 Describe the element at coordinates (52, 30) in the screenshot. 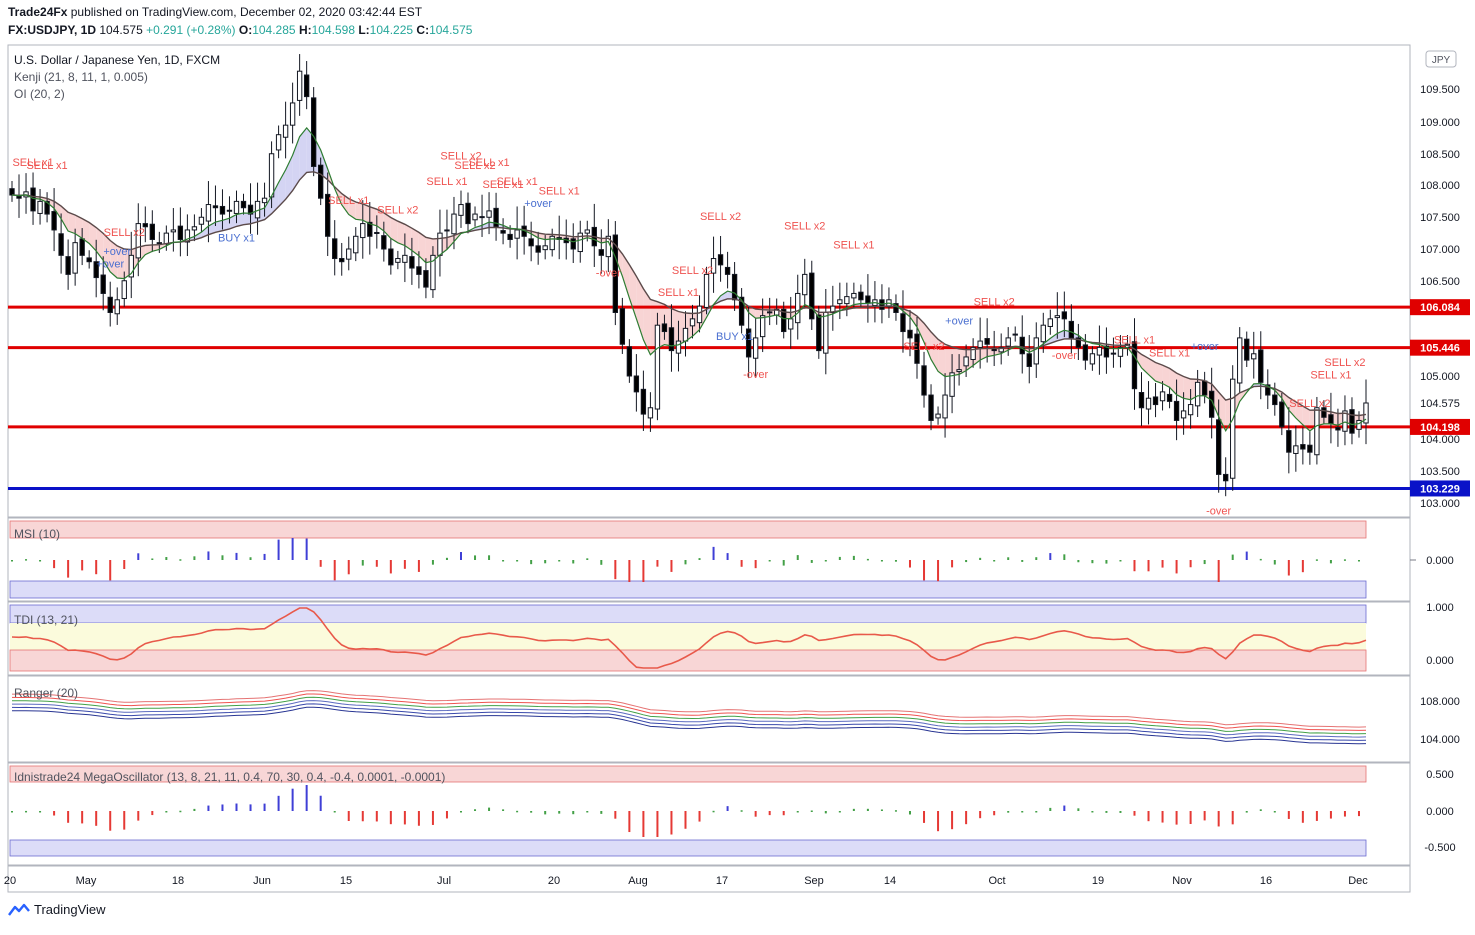

I see `symbol-label: FX:USDJPY, 1D` at that location.